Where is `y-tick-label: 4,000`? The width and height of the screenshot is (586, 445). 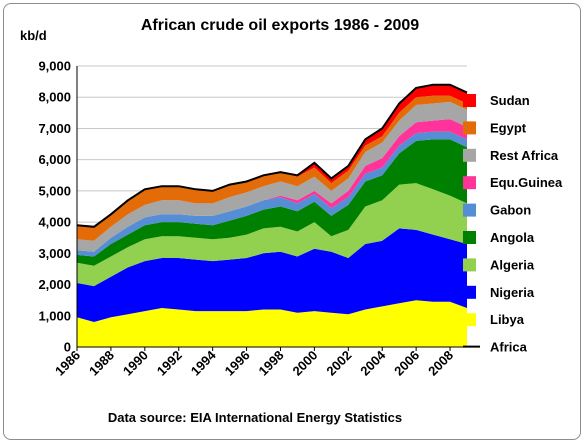 y-tick-label: 4,000 is located at coordinates (54, 222).